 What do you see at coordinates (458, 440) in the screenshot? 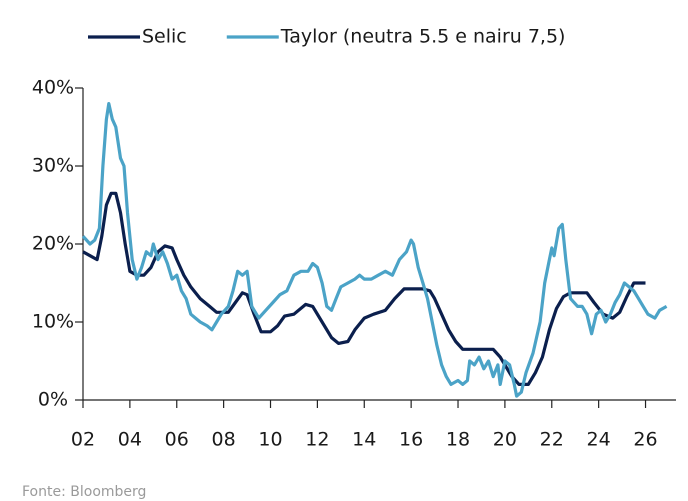
I see `x-tick-label: 18` at bounding box center [458, 440].